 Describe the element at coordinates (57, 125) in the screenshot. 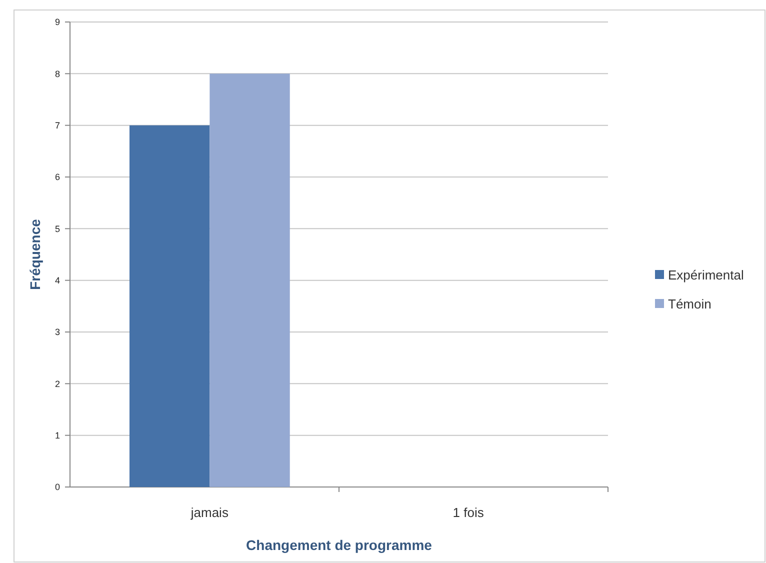

I see `y-tick-label: 7` at that location.